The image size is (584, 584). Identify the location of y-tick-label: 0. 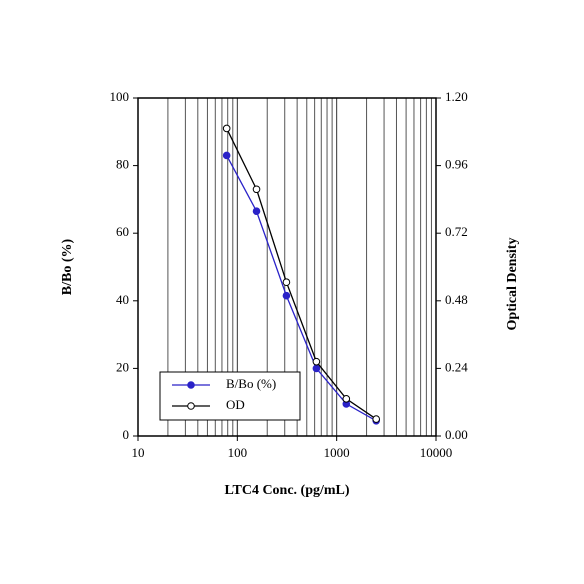
(126, 434).